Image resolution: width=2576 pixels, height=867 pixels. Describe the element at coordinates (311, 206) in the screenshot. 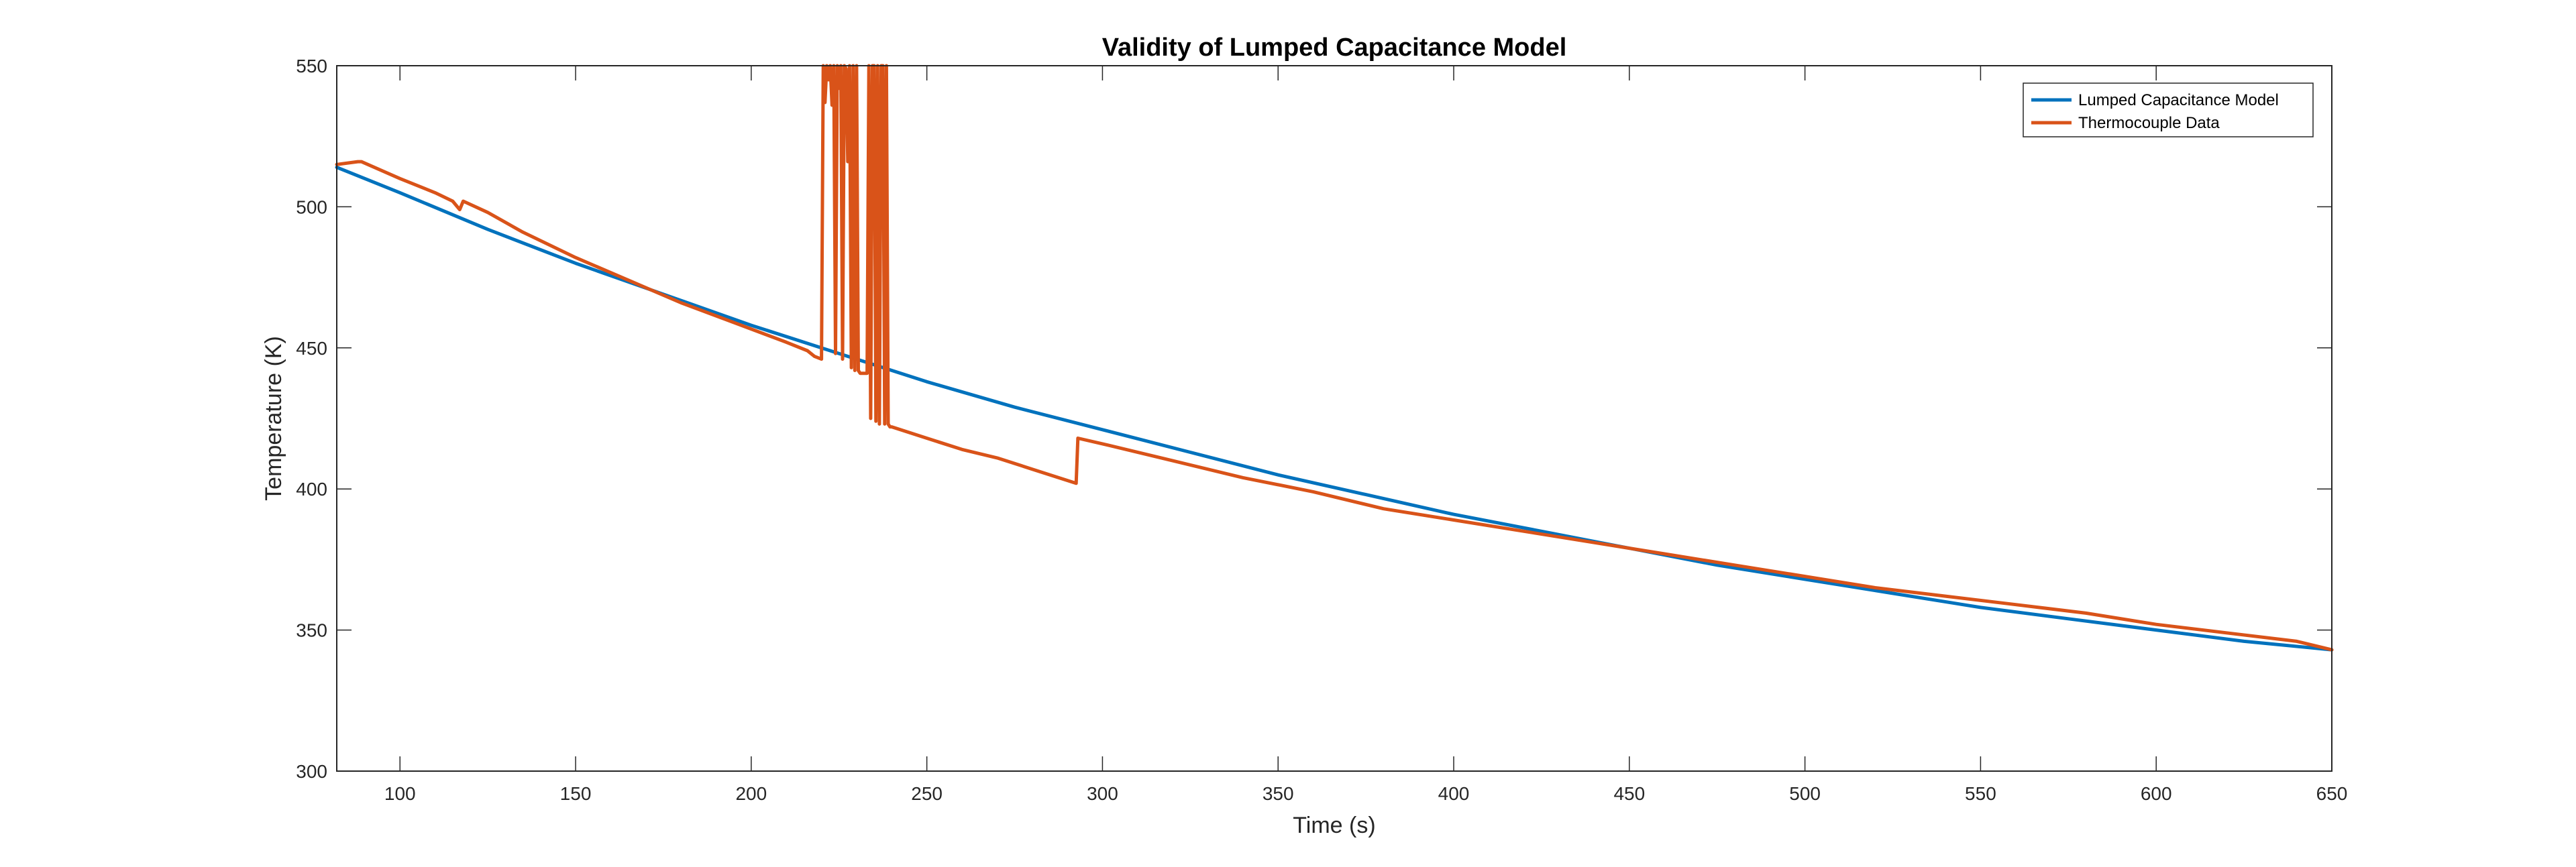

I see `y-tick-label: 500` at that location.